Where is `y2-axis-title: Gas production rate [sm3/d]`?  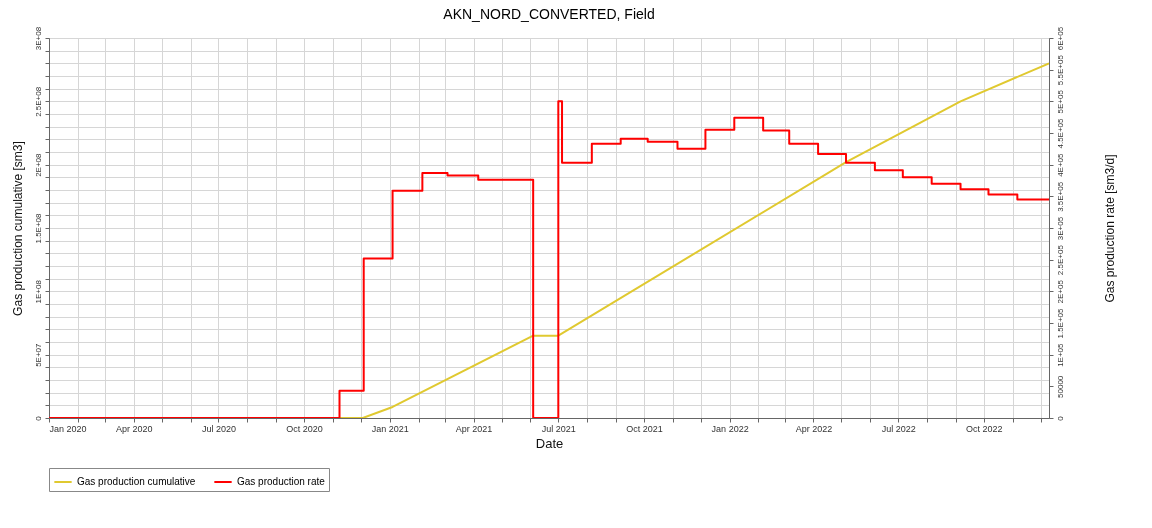
y2-axis-title: Gas production rate [sm3/d] is located at coordinates (1109, 228).